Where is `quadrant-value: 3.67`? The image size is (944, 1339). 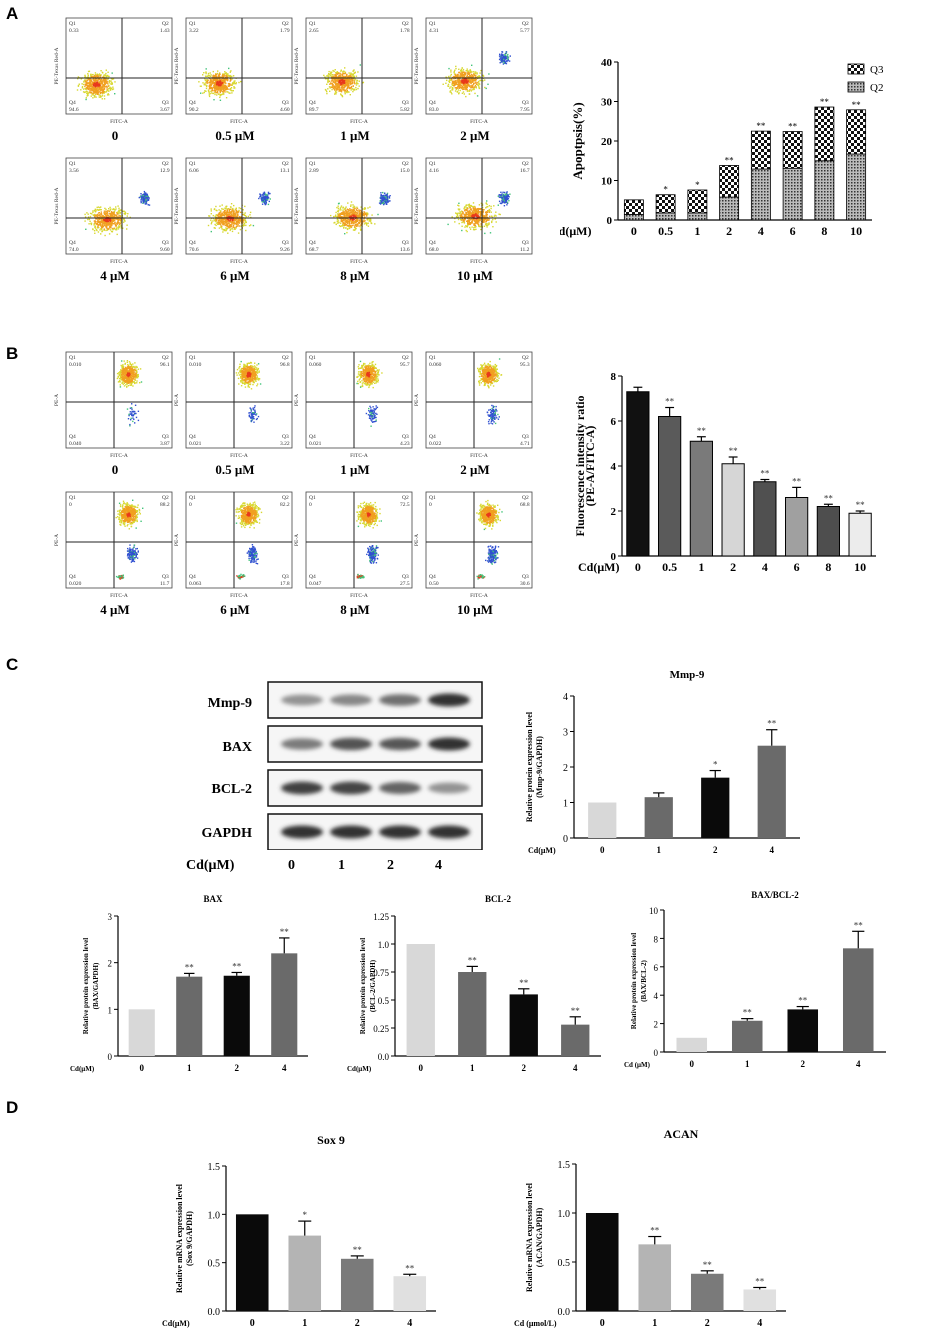
quadrant-value: 3.67 is located at coordinates (165, 110).